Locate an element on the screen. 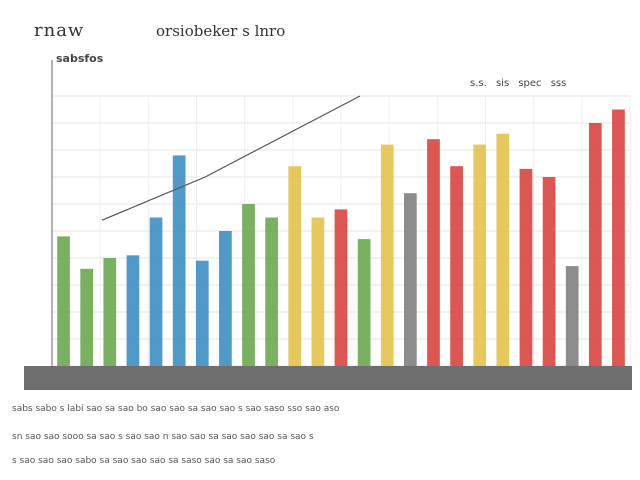  chart-legend: s.s. sis spec sss is located at coordinates (518, 83).